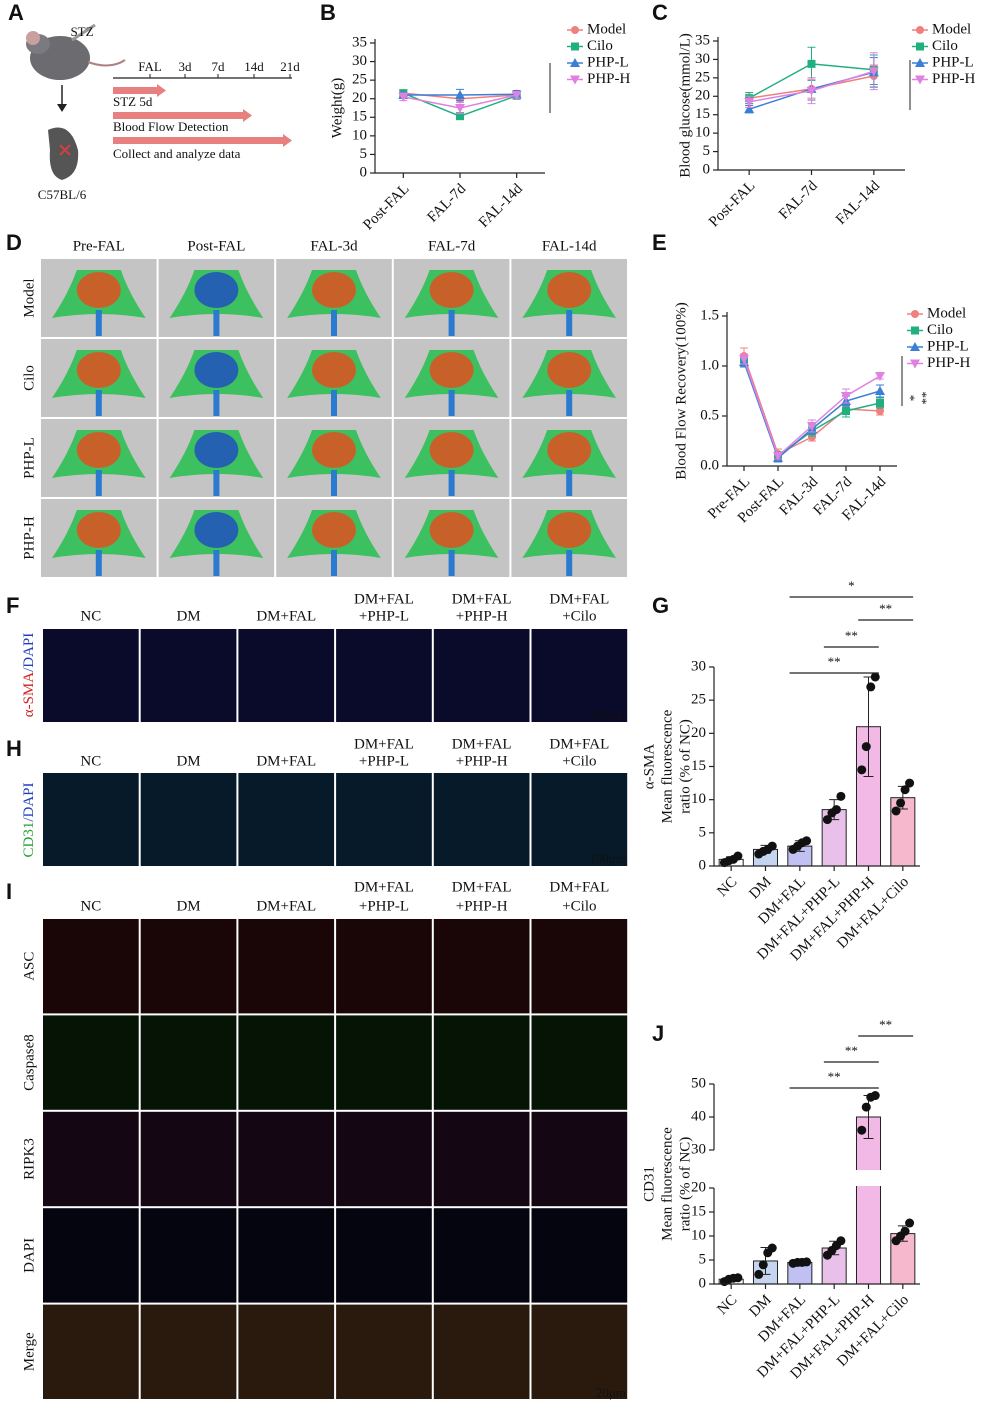  Describe the element at coordinates (868, 1200) in the screenshot. I see `bar` at that location.